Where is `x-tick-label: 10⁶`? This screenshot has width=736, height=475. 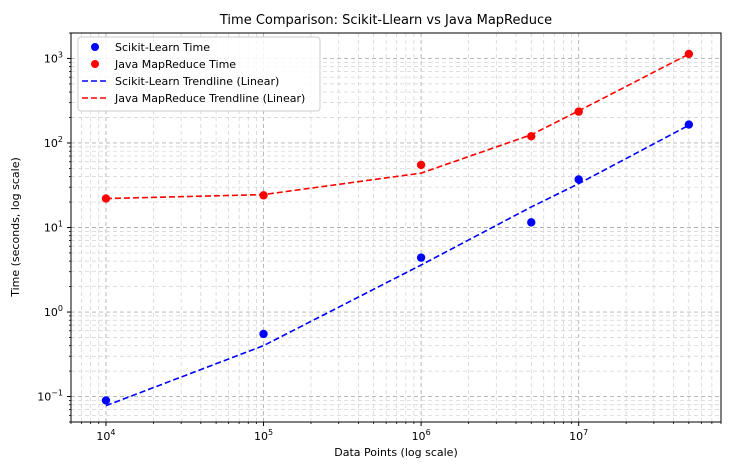 x-tick-label: 10⁶ is located at coordinates (421, 435).